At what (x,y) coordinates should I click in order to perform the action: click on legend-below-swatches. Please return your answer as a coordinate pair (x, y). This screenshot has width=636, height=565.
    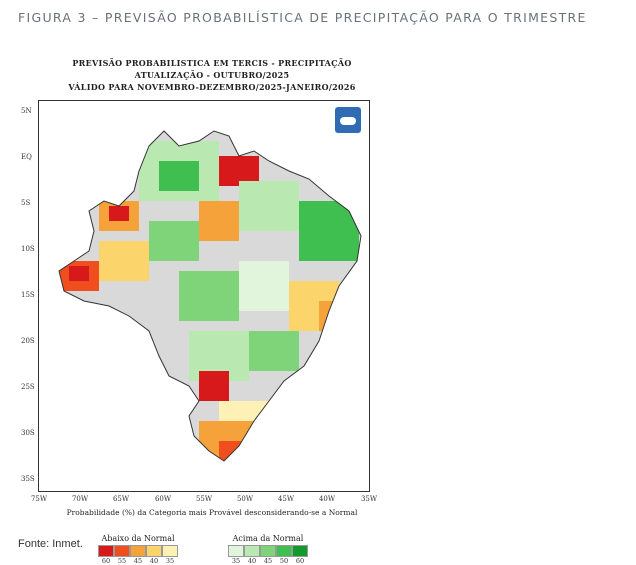
    Looking at the image, I should click on (138, 551).